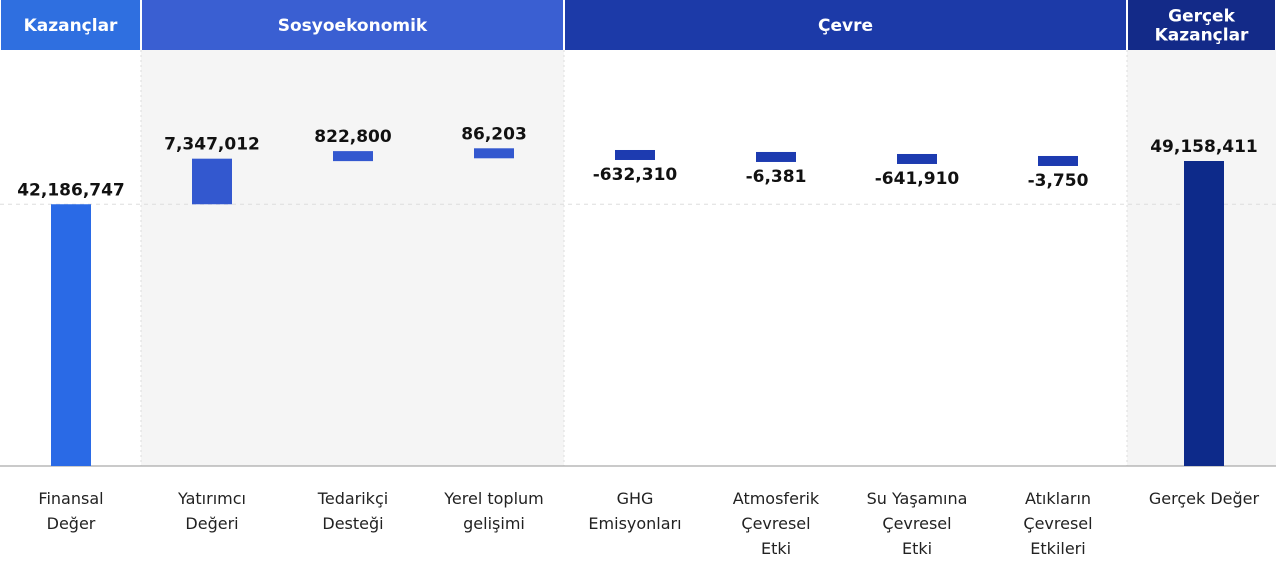 The image size is (1276, 561). Describe the element at coordinates (70, 511) in the screenshot. I see `category-label-0: Finansal Değer` at that location.